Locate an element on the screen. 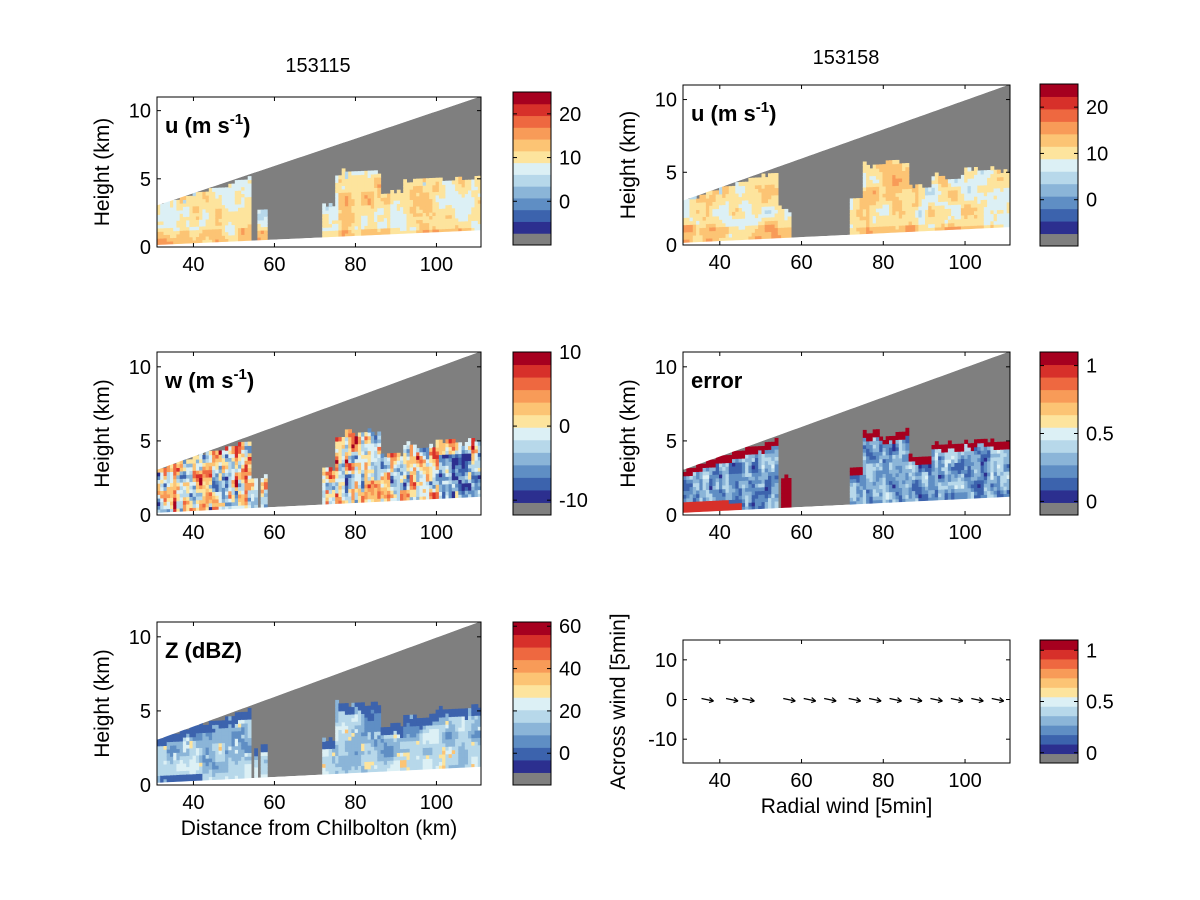  colorbar: 60 40 20 0 is located at coordinates (546, 701).